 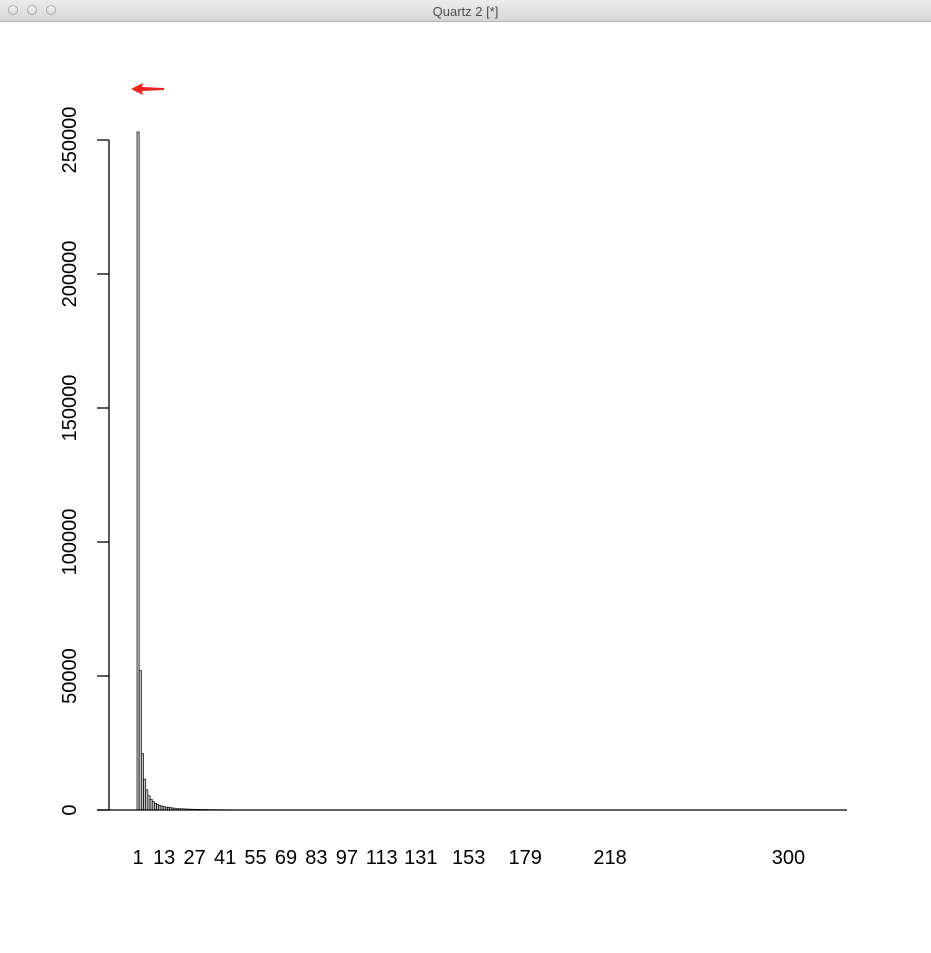 What do you see at coordinates (70, 809) in the screenshot?
I see `y-tick-label: 0` at bounding box center [70, 809].